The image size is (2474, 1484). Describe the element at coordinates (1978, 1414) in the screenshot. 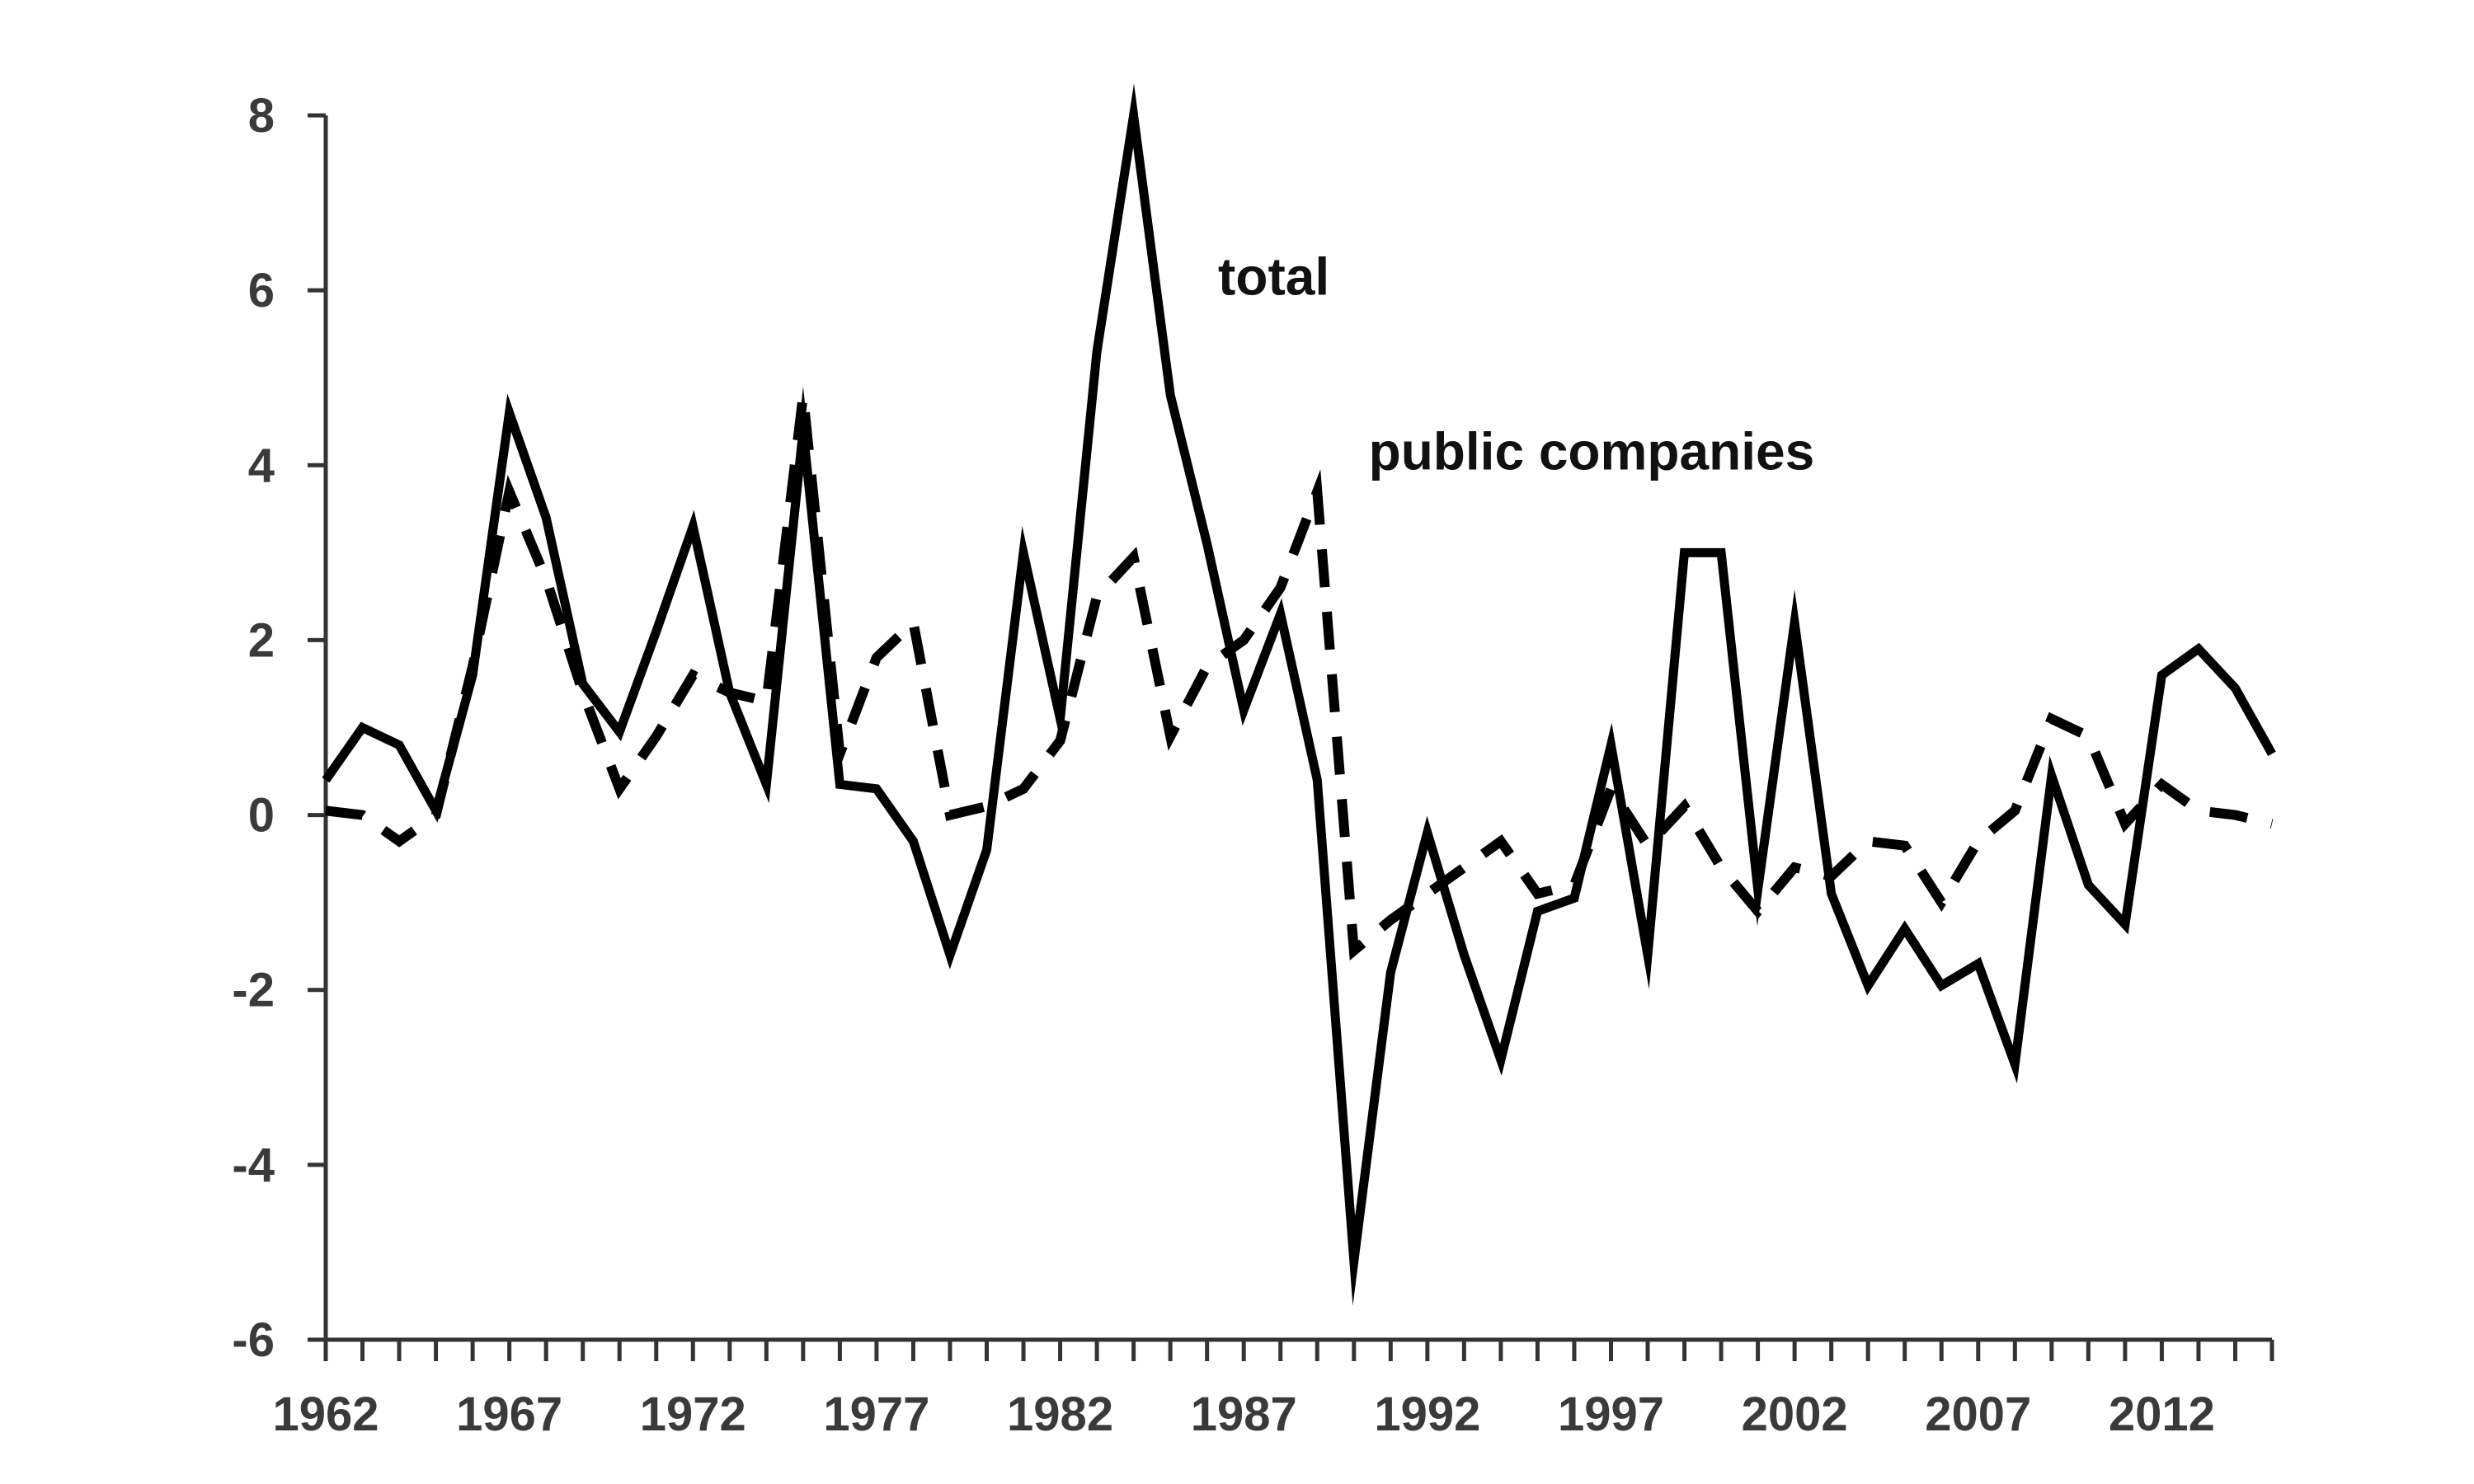

I see `x-tick-label: 2007` at that location.